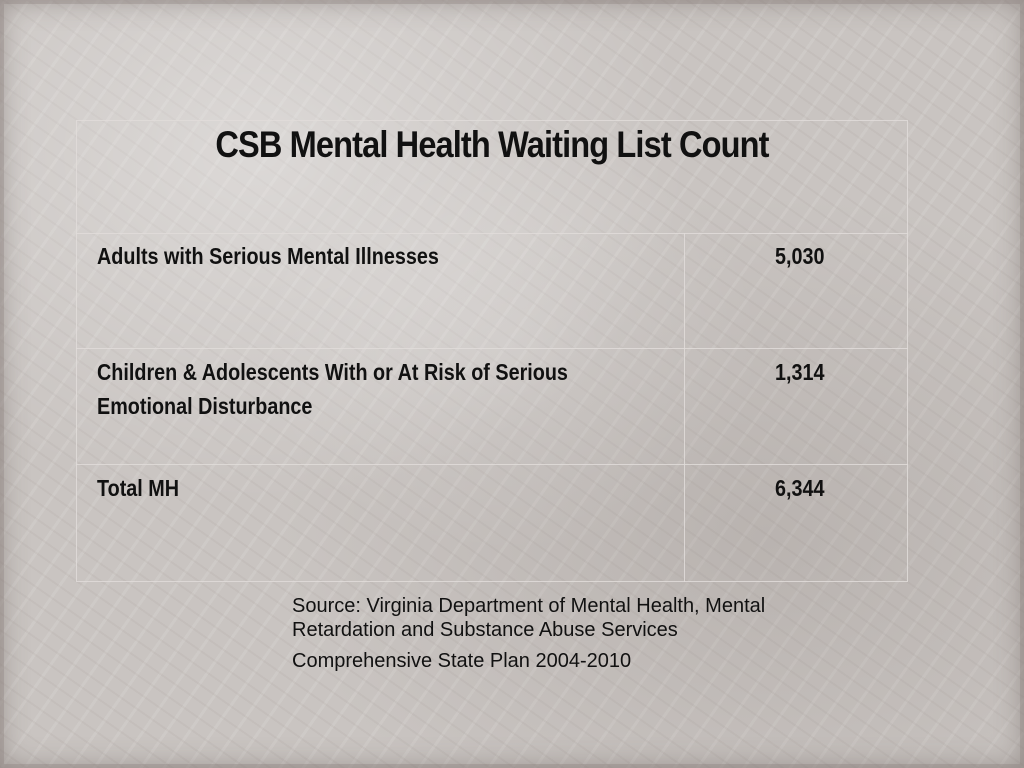  Describe the element at coordinates (800, 256) in the screenshot. I see `table-row-adults-value: 5,030` at that location.